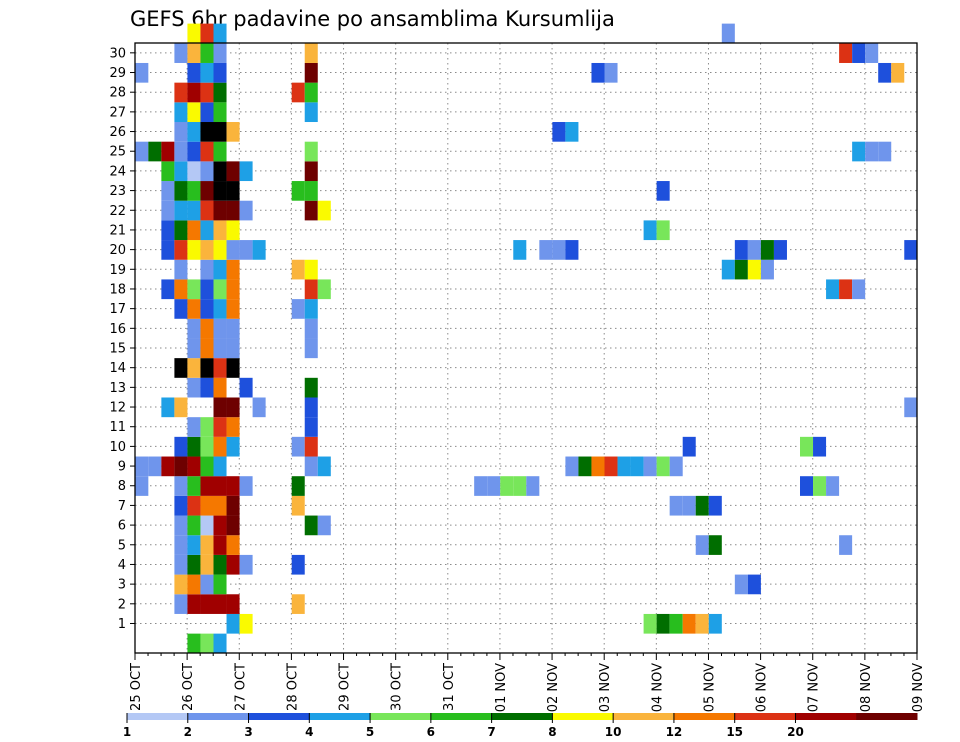 This screenshot has height=742, width=960. What do you see at coordinates (885, 72) in the screenshot?
I see `cell-m29-s58` at bounding box center [885, 72].